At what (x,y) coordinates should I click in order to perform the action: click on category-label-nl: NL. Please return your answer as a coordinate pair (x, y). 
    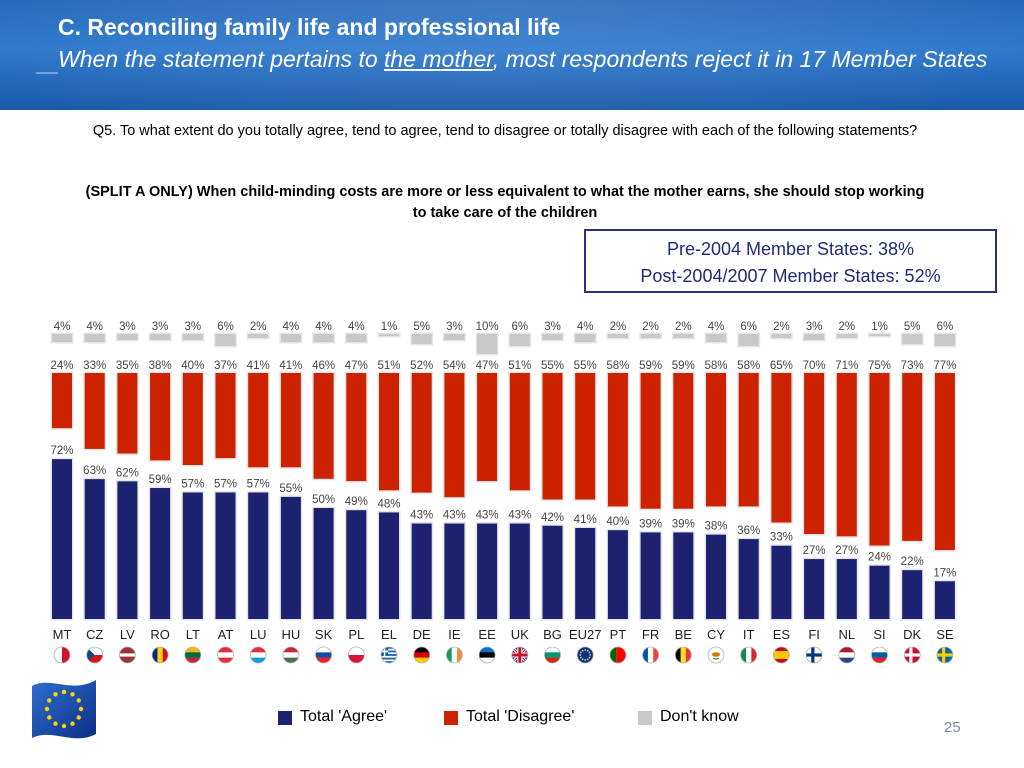
    Looking at the image, I should click on (846, 634).